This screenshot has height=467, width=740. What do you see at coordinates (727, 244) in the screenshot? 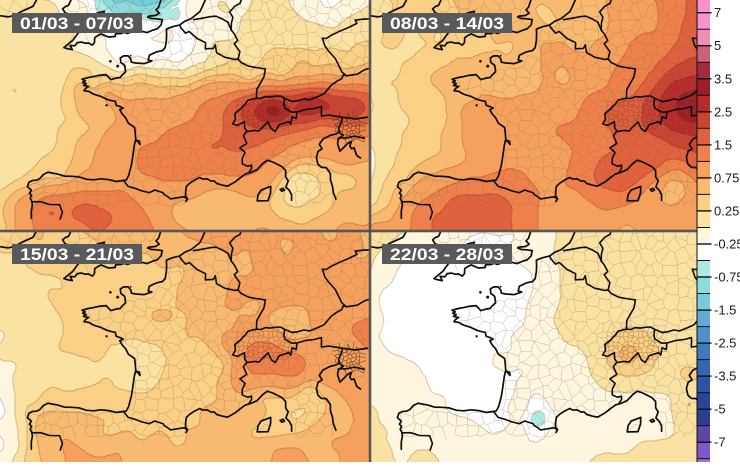
I see `svg-text: -0.25` at bounding box center [727, 244].